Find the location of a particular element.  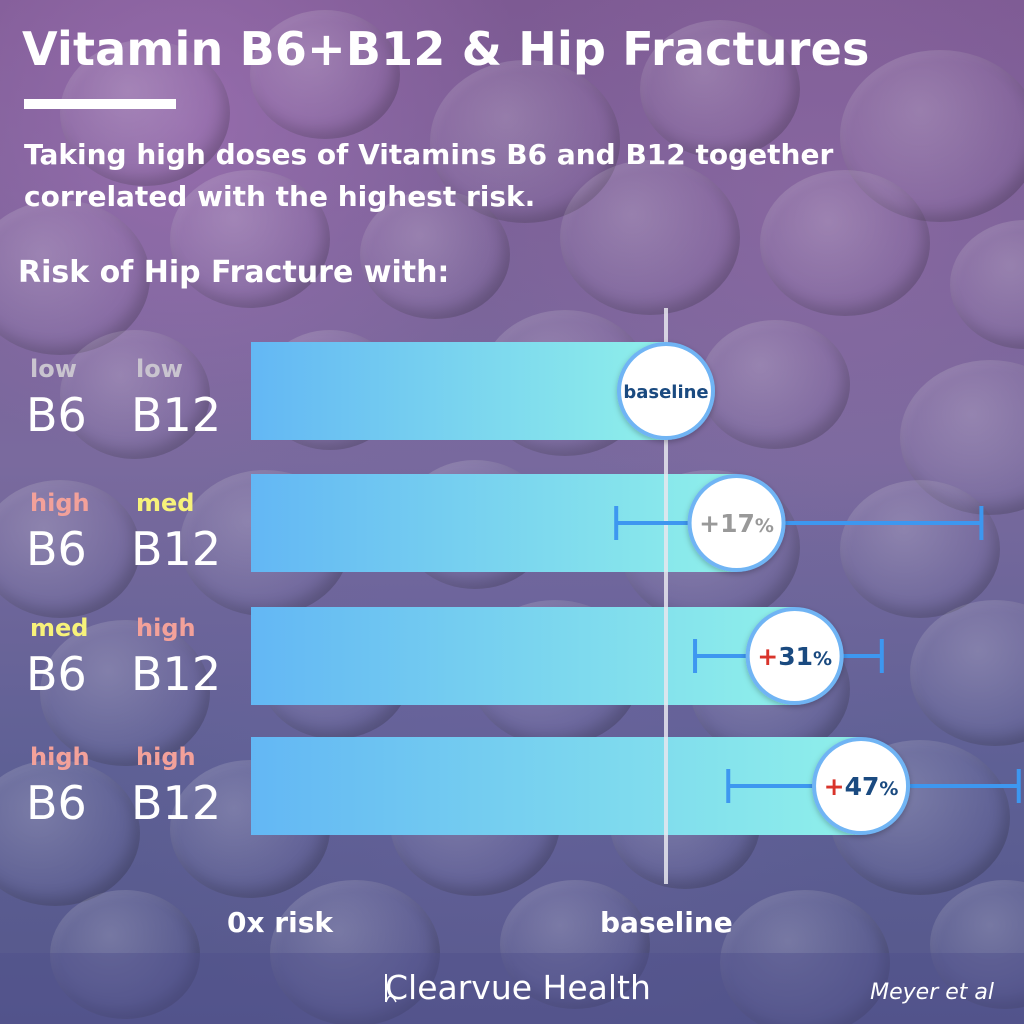

title-underline is located at coordinates (100, 104).